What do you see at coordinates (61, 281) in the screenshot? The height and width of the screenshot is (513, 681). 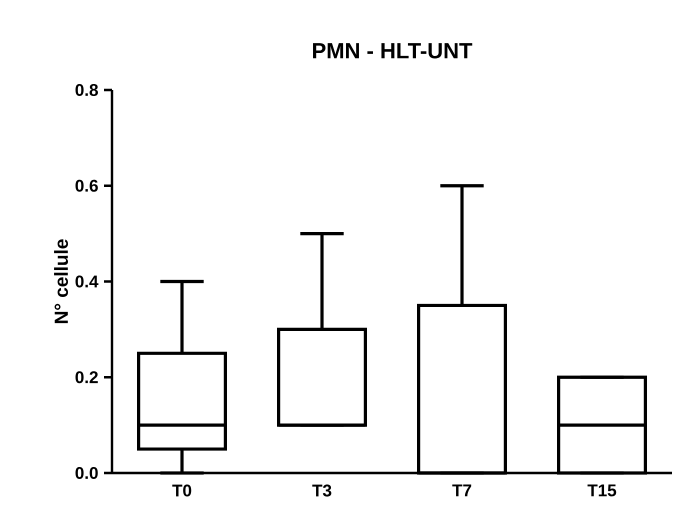 I see `y-axis-title: N° cellule` at bounding box center [61, 281].